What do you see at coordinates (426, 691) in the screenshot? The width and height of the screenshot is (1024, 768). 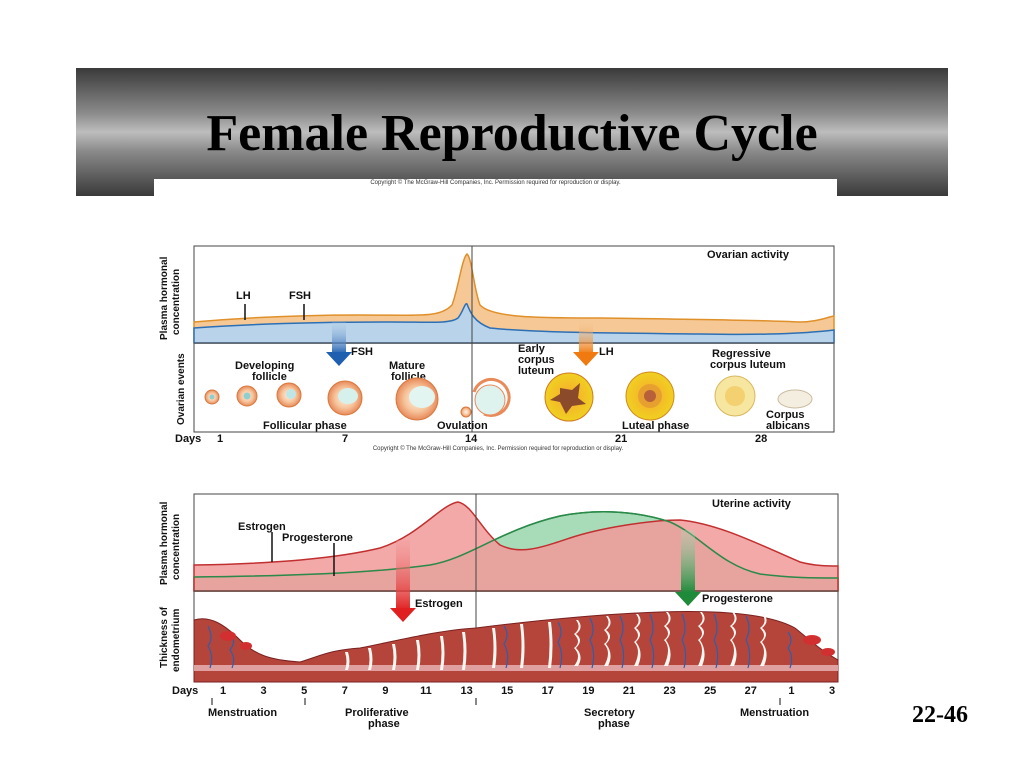 I see `uterine-day-5: 11` at bounding box center [426, 691].